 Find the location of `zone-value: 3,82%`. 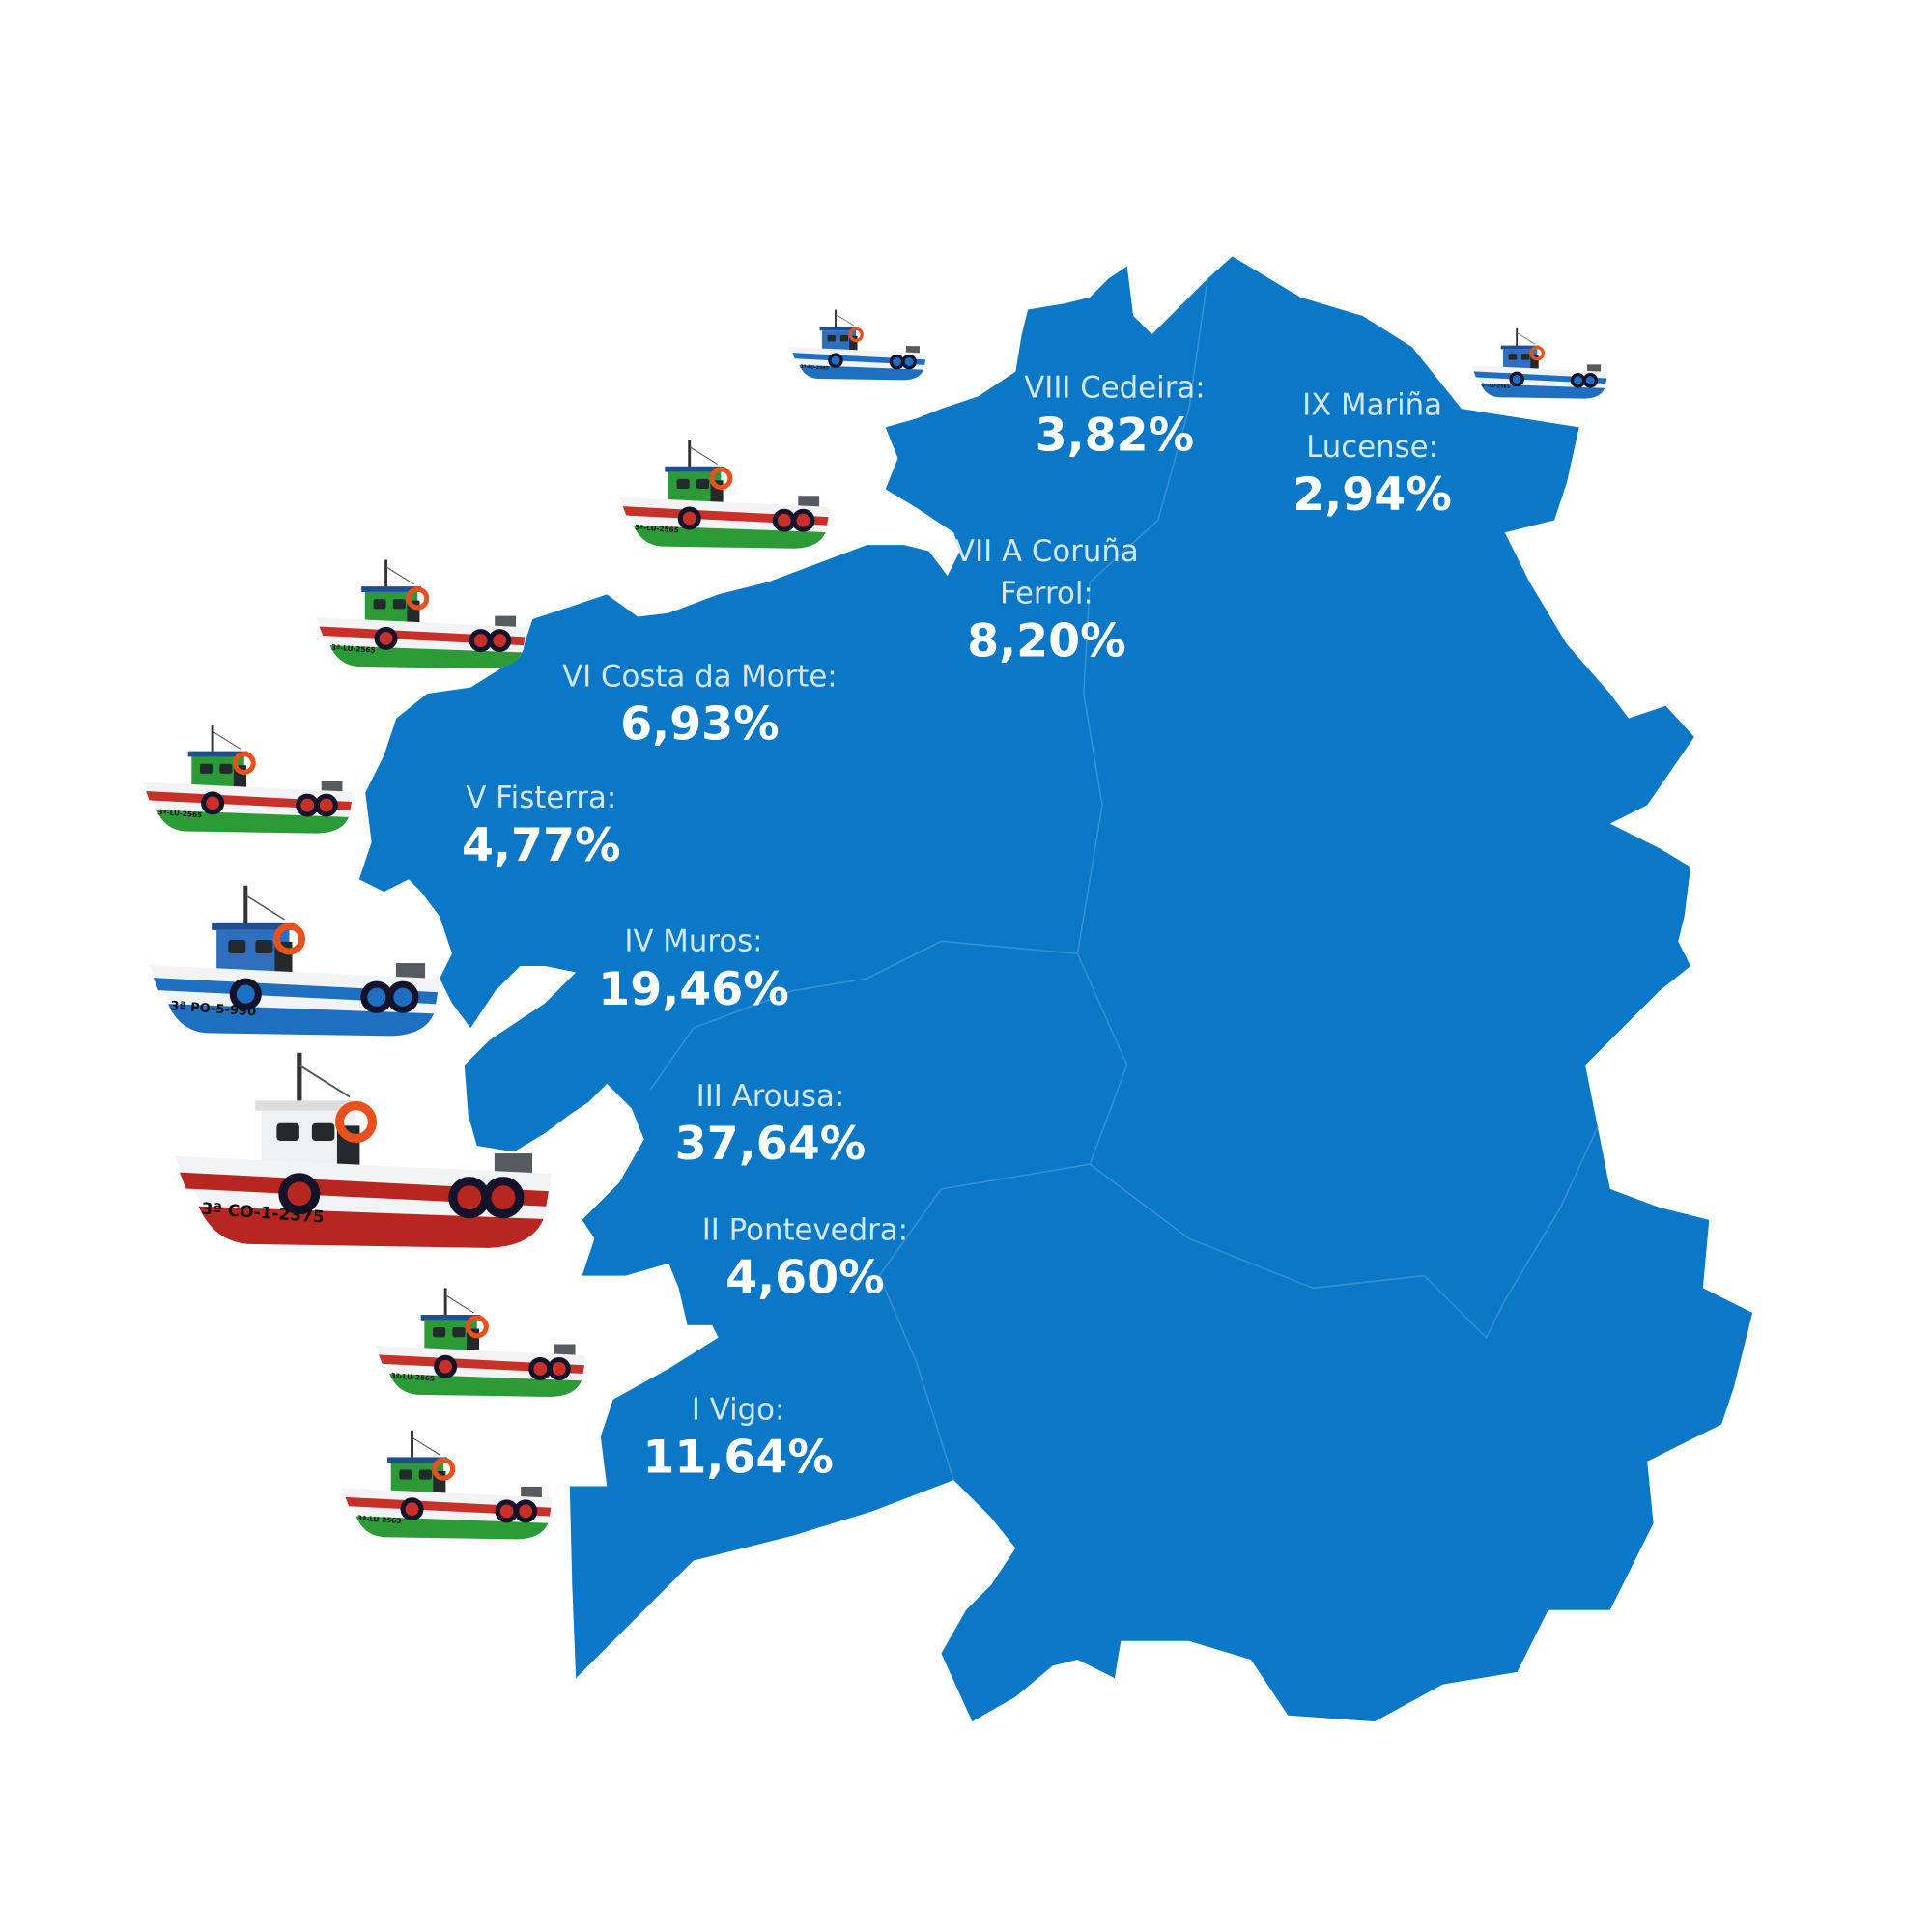

zone-value: 3,82% is located at coordinates (1115, 436).